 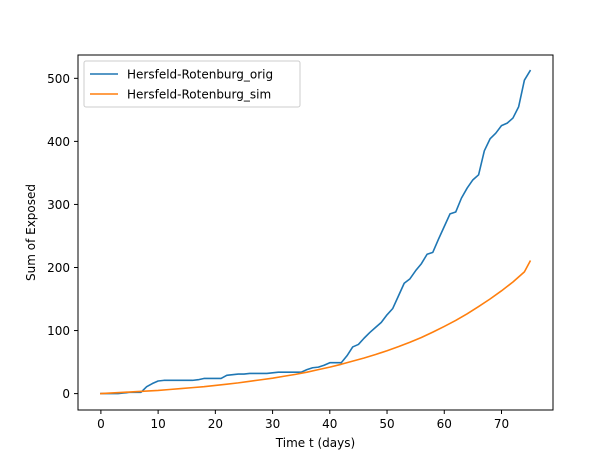 I want to click on y-tick-label: 500, so click(x=58, y=79).